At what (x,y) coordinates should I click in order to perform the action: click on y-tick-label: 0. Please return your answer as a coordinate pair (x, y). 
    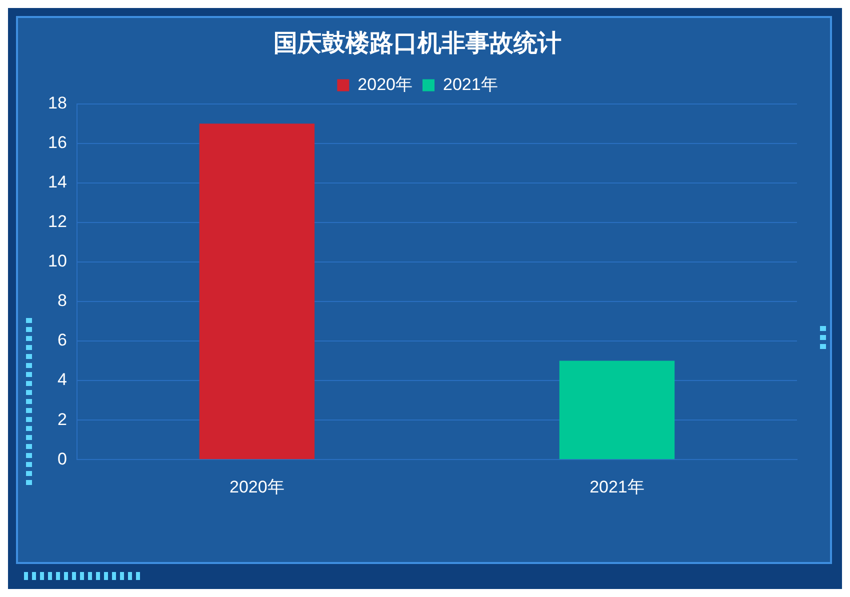
    Looking at the image, I should click on (62, 458).